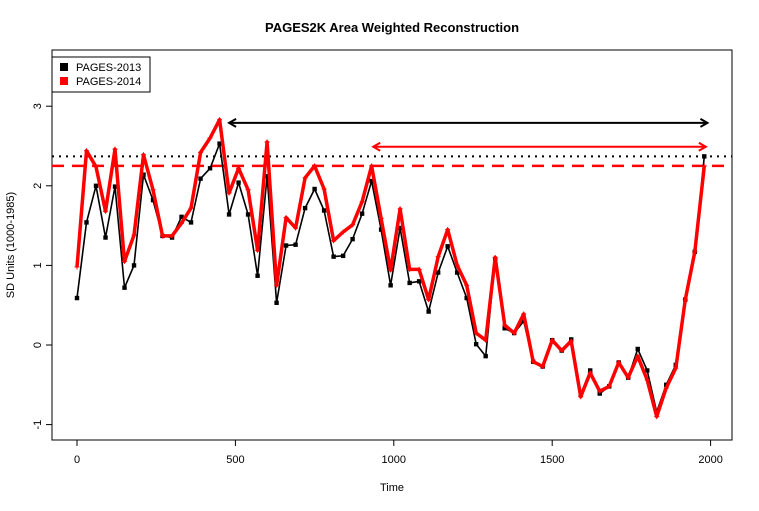 Image resolution: width=759 pixels, height=511 pixels. Describe the element at coordinates (392, 488) in the screenshot. I see `x-axis-label: Time` at that location.